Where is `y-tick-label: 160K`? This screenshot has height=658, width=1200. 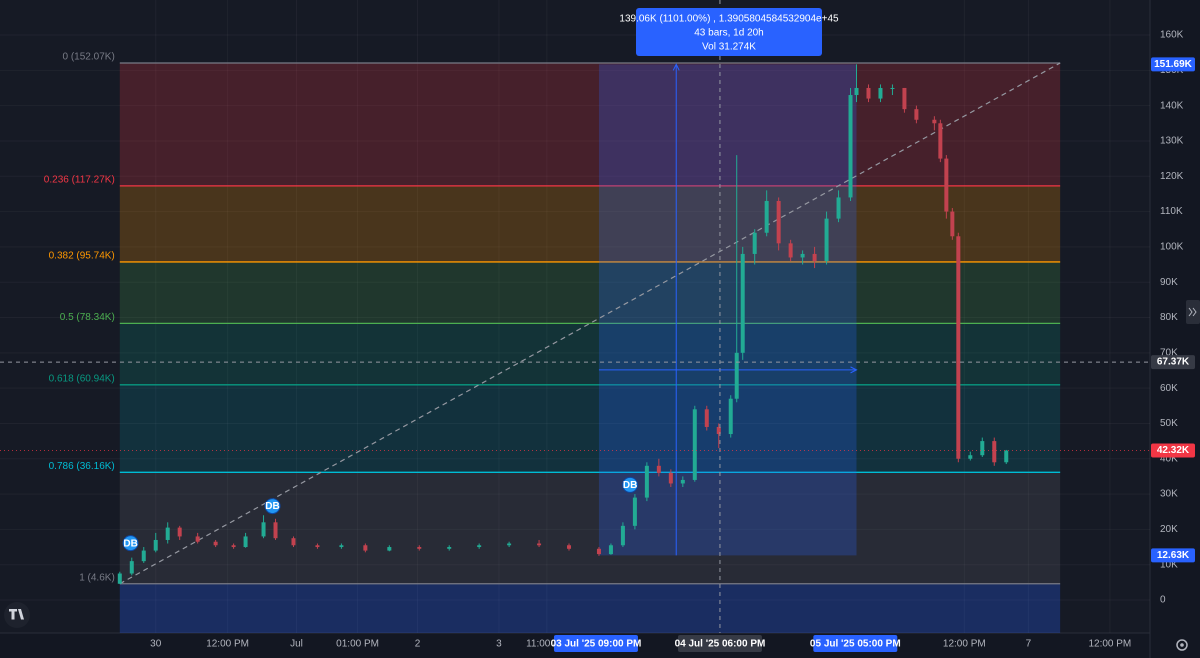
y-tick-label: 160K is located at coordinates (1172, 35).